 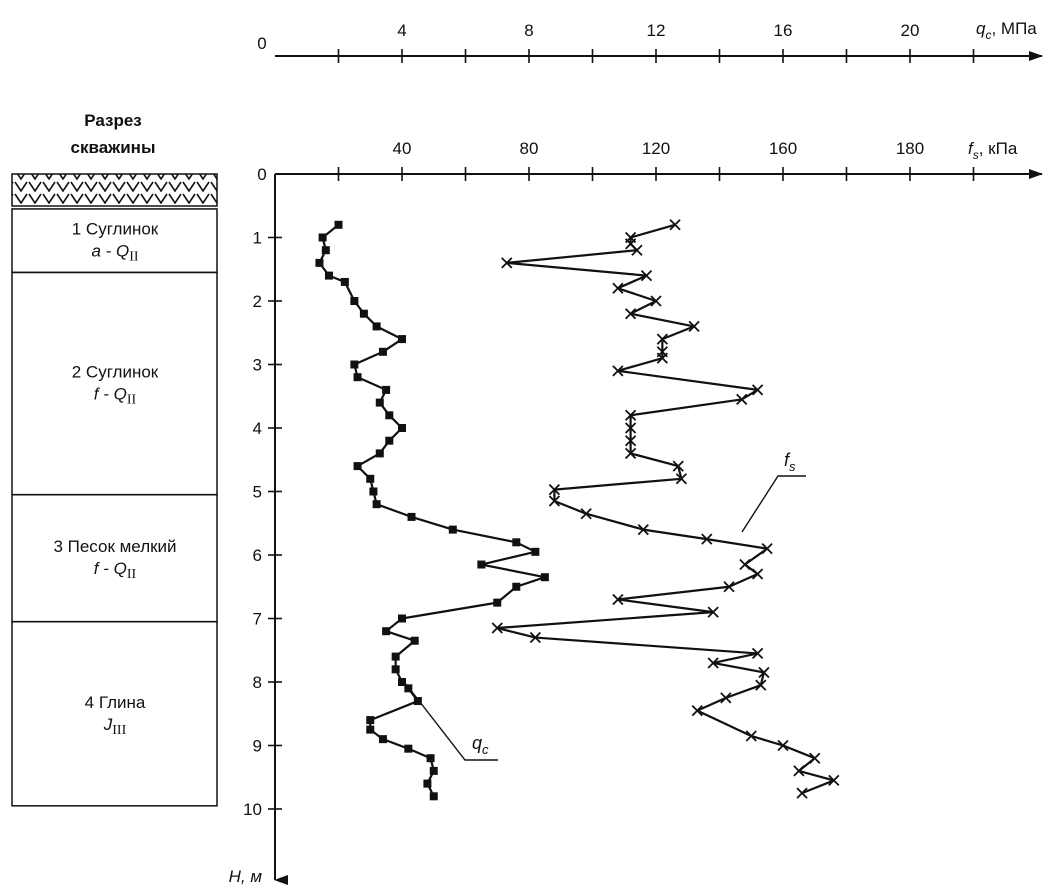 What do you see at coordinates (1006, 30) in the screenshot?
I see `qc-axis-label: qc, МПа` at bounding box center [1006, 30].